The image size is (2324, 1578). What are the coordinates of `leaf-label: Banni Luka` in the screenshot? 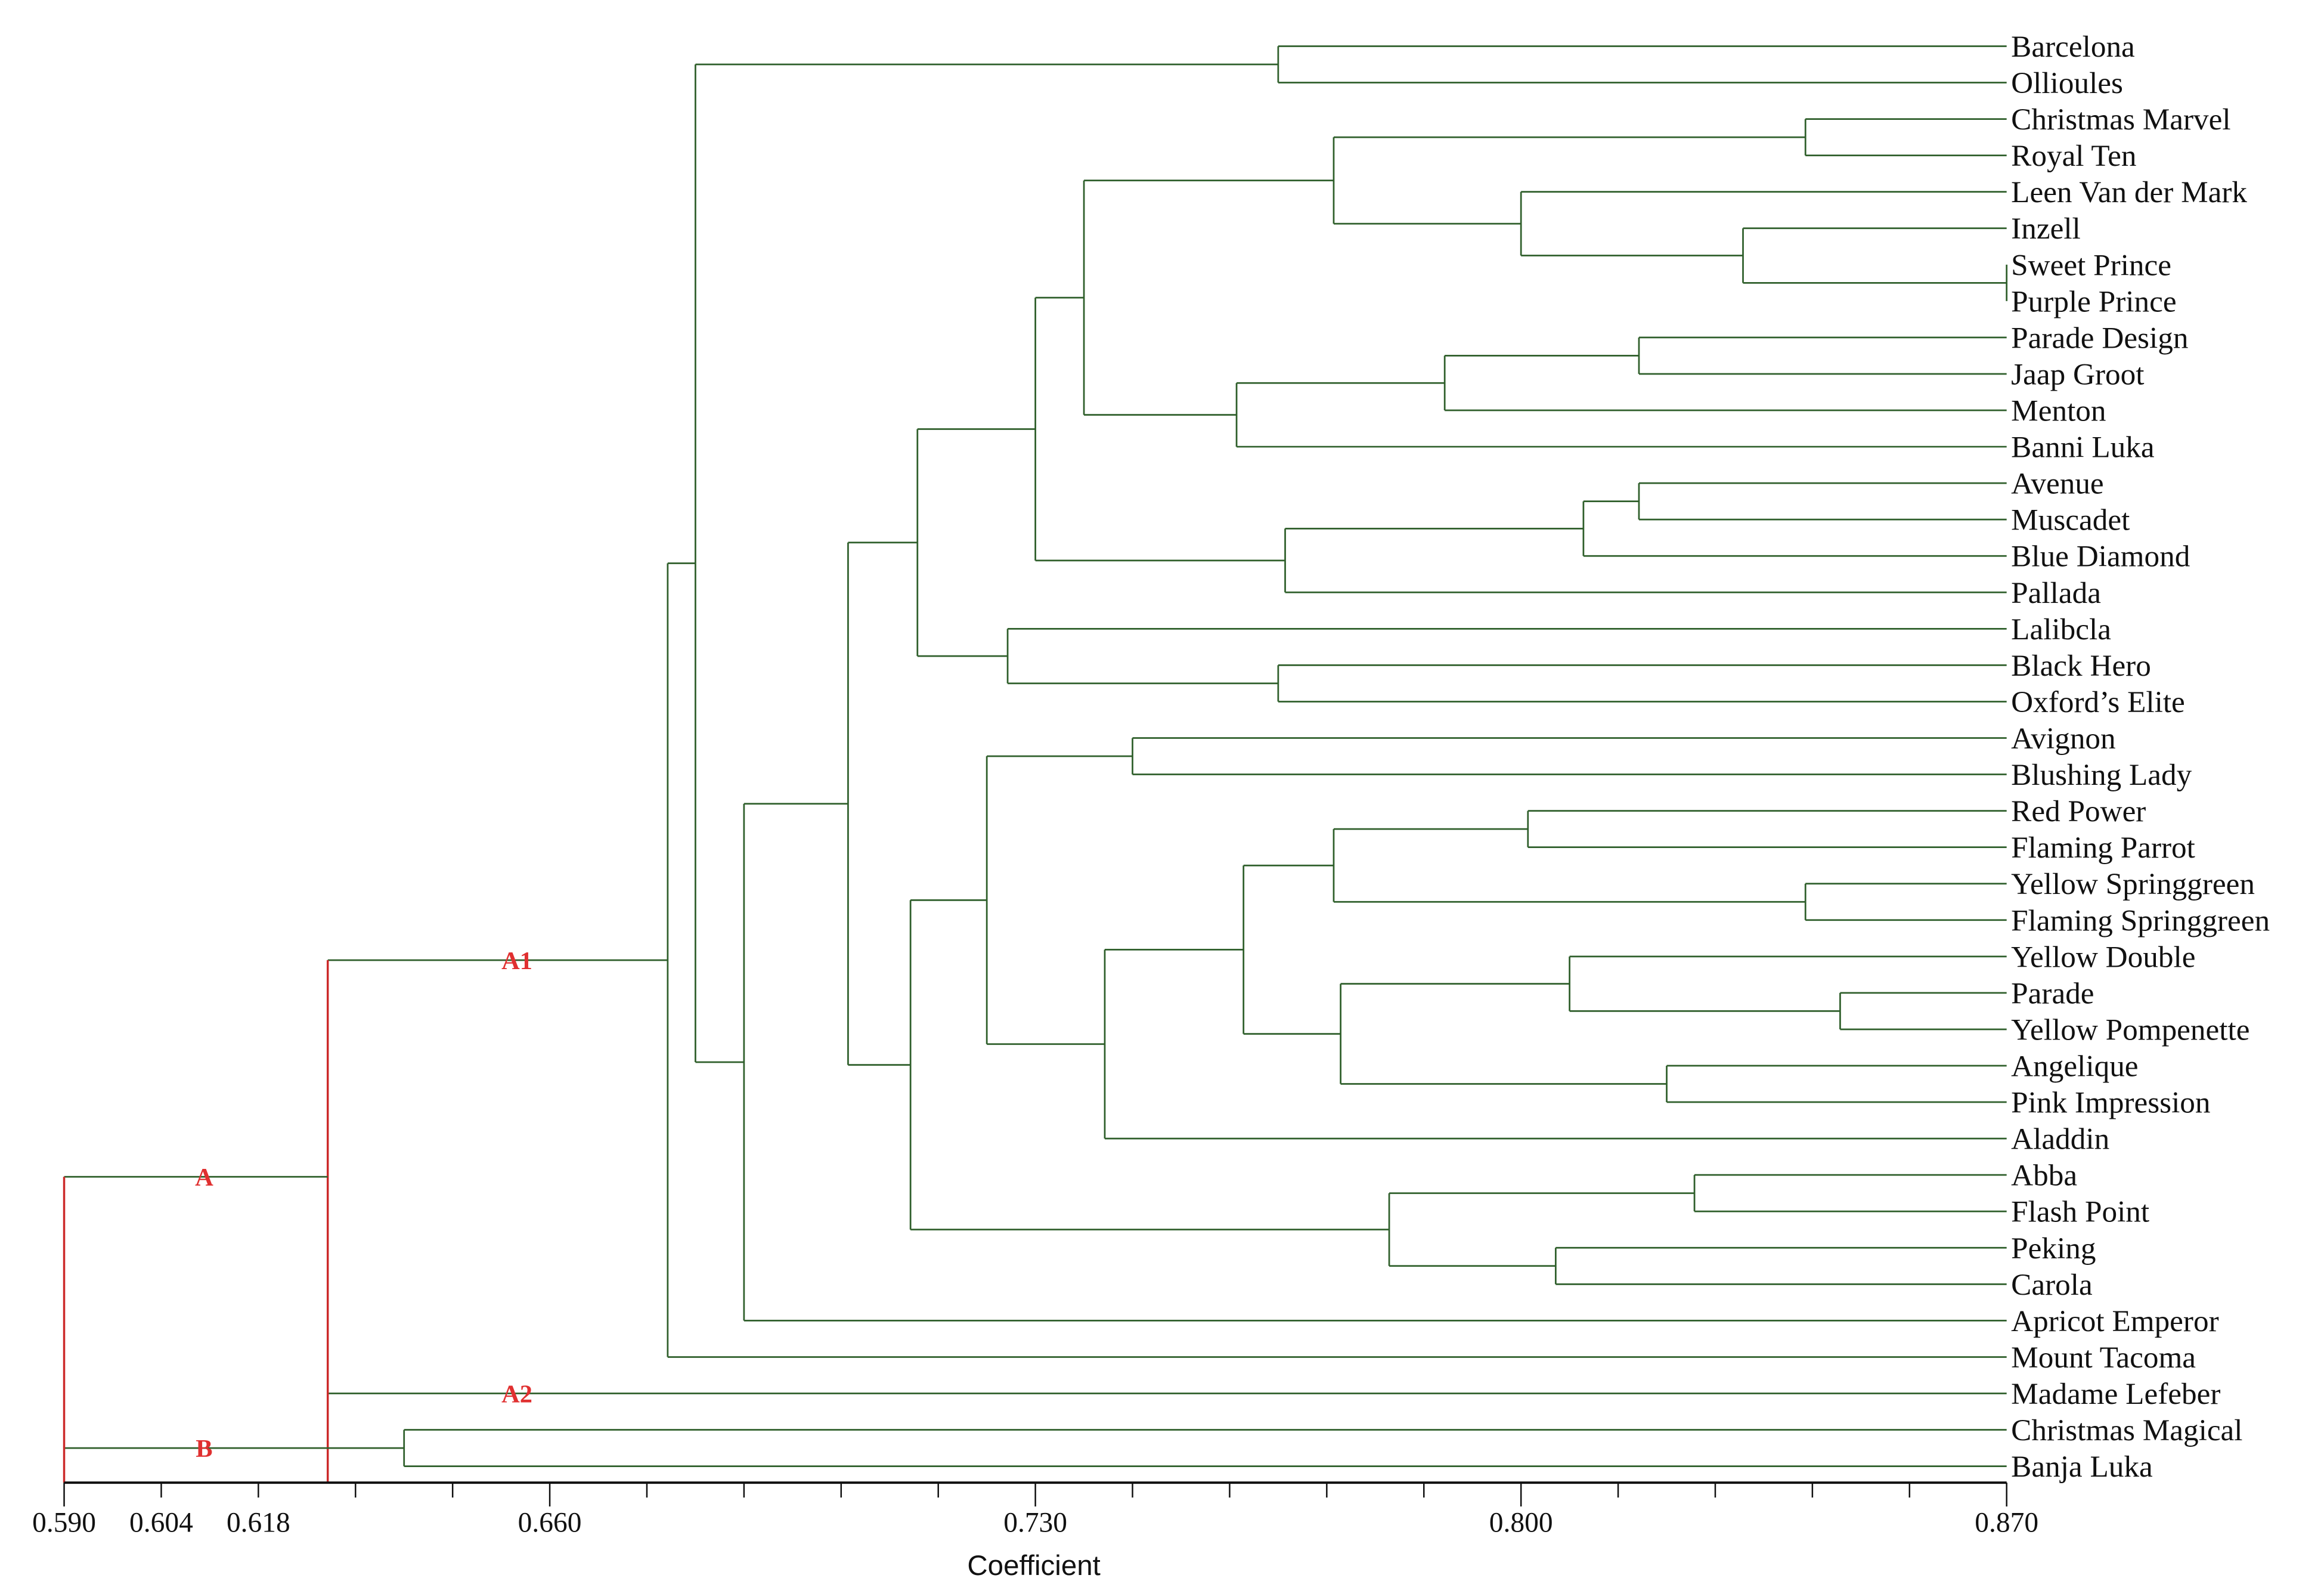 It's located at (2083, 448).